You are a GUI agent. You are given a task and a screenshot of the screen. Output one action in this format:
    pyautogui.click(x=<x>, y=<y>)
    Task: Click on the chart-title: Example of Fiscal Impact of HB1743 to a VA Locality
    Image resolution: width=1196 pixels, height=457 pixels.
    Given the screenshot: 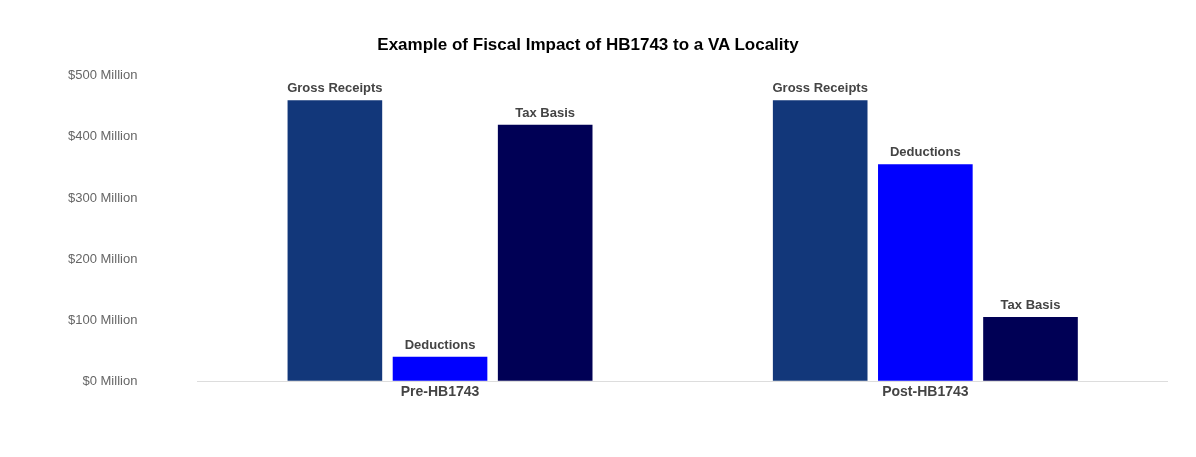 What is the action you would take?
    pyautogui.click(x=588, y=45)
    